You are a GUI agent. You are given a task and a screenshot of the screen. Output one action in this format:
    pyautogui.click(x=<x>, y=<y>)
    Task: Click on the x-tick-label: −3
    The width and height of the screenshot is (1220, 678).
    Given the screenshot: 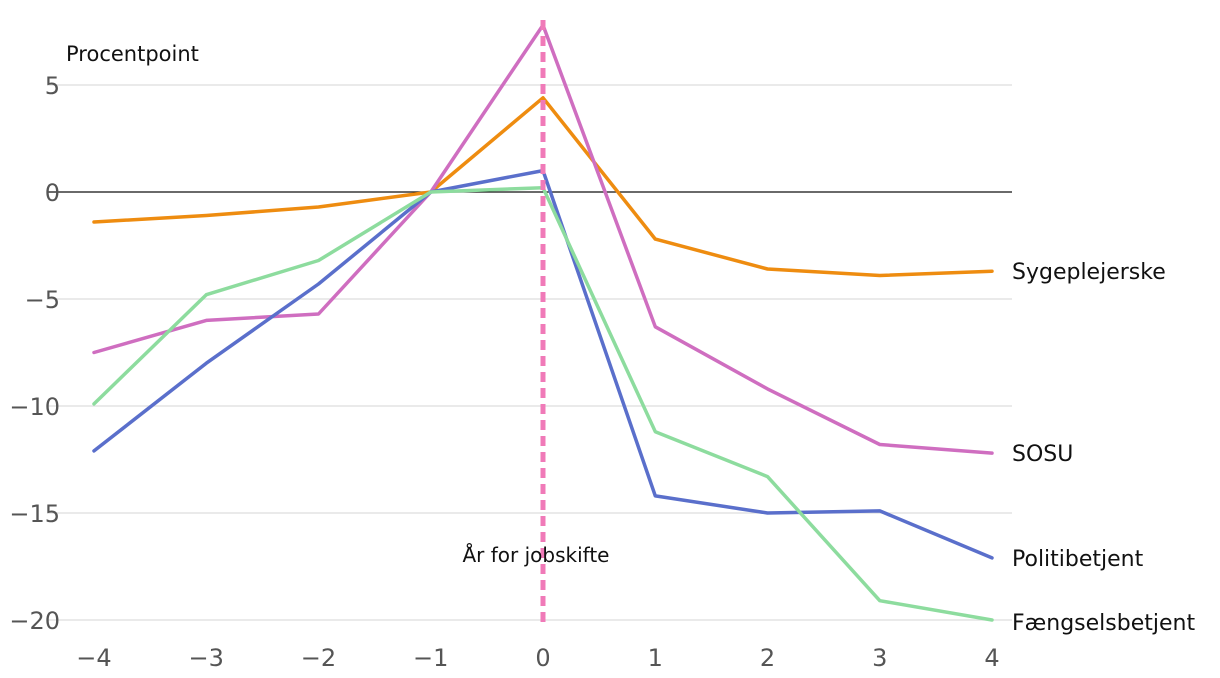 What is the action you would take?
    pyautogui.click(x=206, y=658)
    